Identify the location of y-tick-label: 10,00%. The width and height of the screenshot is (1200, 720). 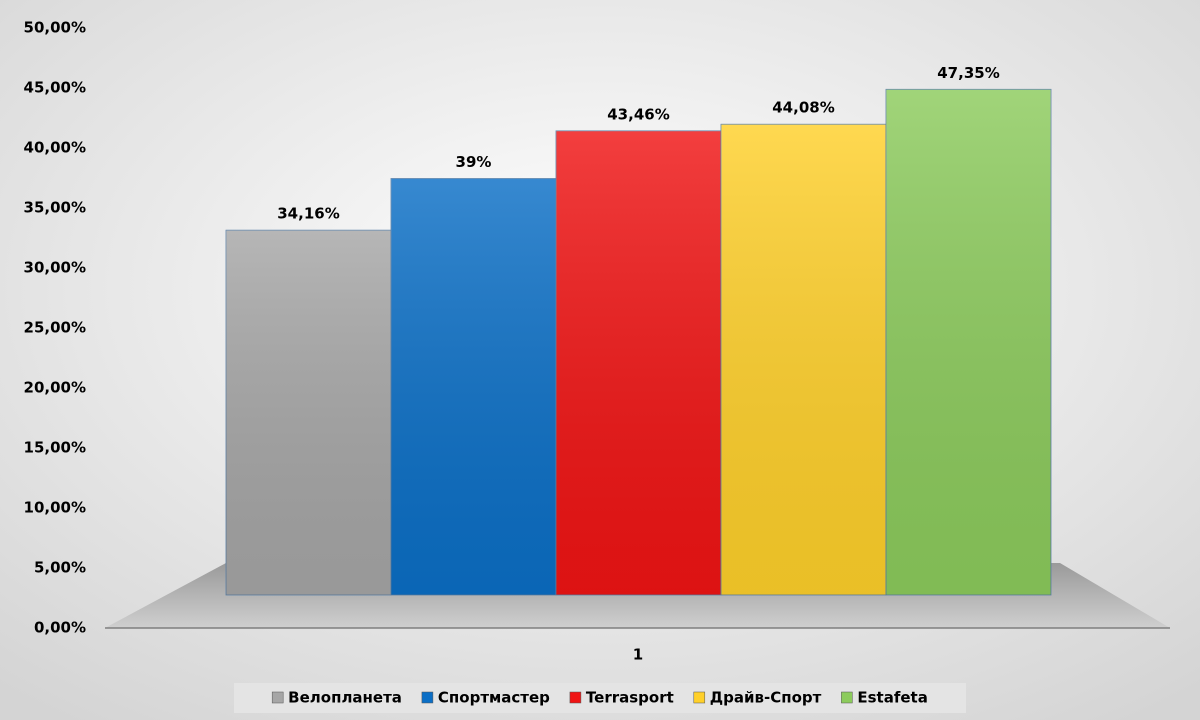
(55, 508).